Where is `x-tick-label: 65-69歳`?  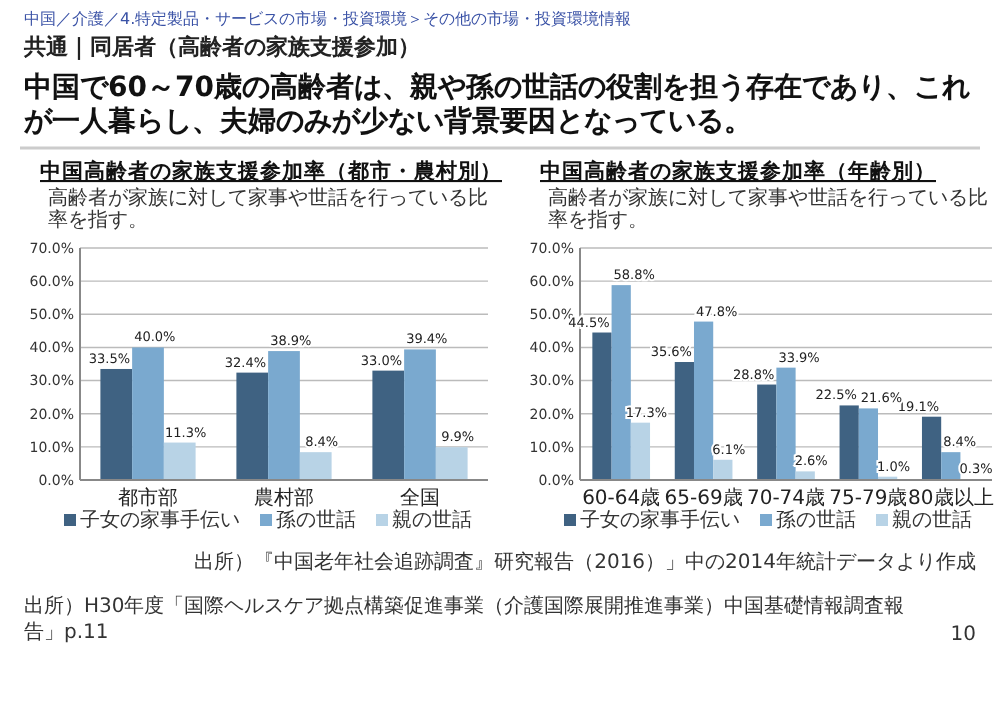 x-tick-label: 65-69歳 is located at coordinates (703, 498).